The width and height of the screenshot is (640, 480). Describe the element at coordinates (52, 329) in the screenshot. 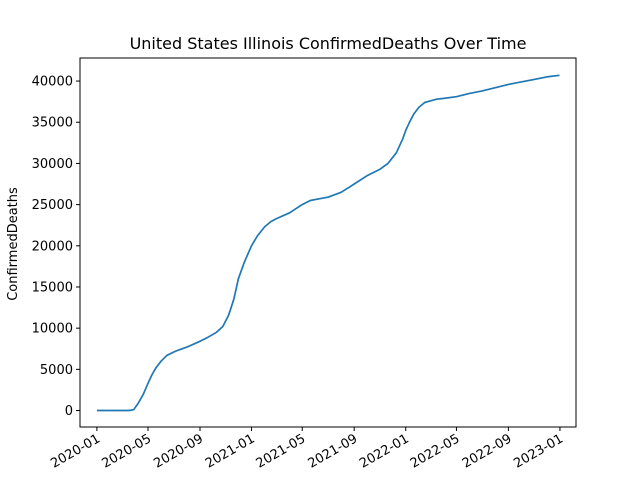

I see `y-tick-label: 10000` at that location.